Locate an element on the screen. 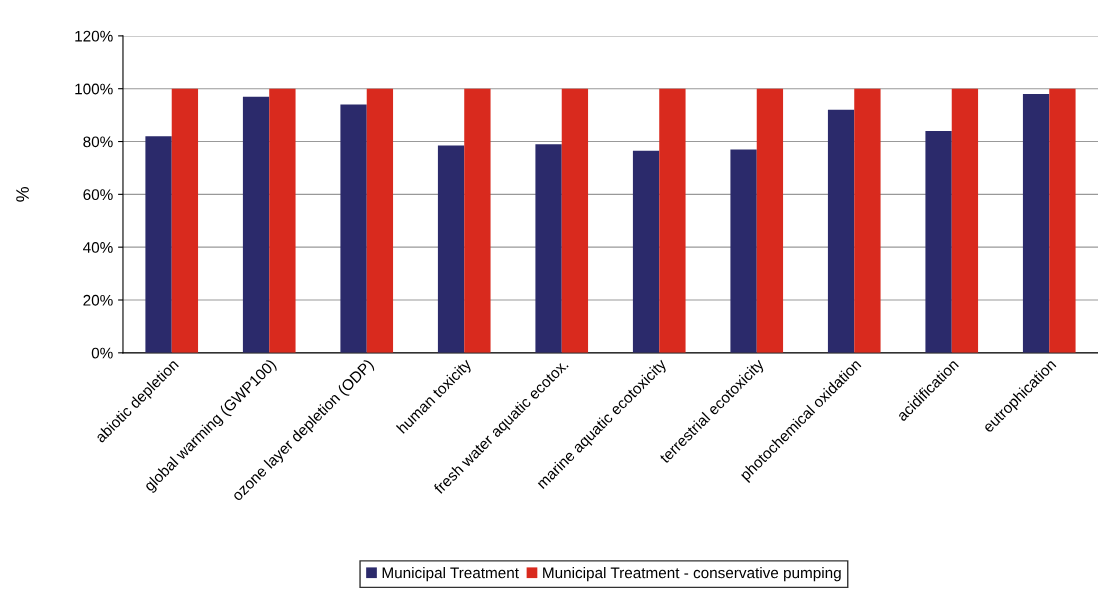  legend-label: Municipal Treatment - conservative pumping is located at coordinates (692, 574).